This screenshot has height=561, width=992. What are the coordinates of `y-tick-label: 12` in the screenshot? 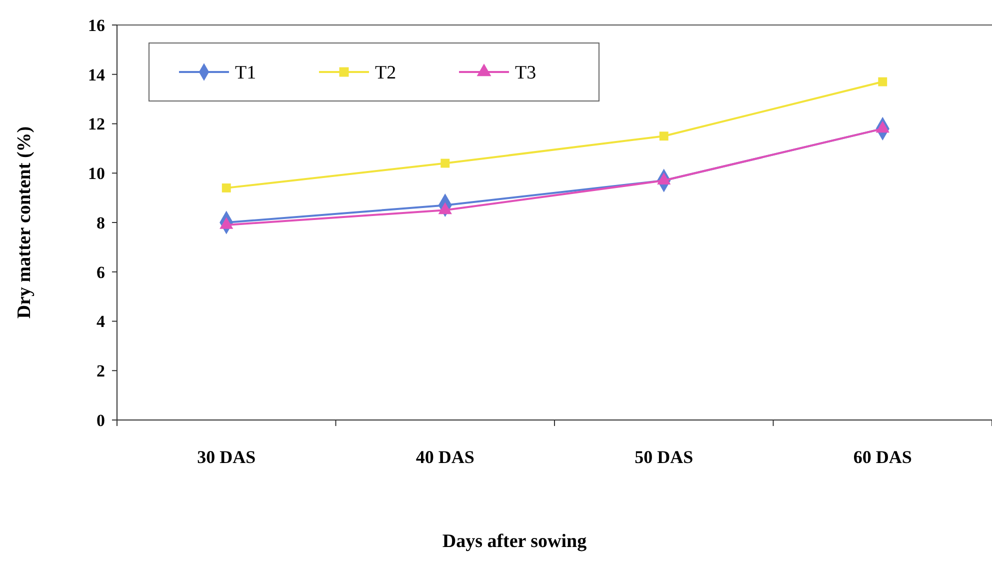 It's located at (96, 124).